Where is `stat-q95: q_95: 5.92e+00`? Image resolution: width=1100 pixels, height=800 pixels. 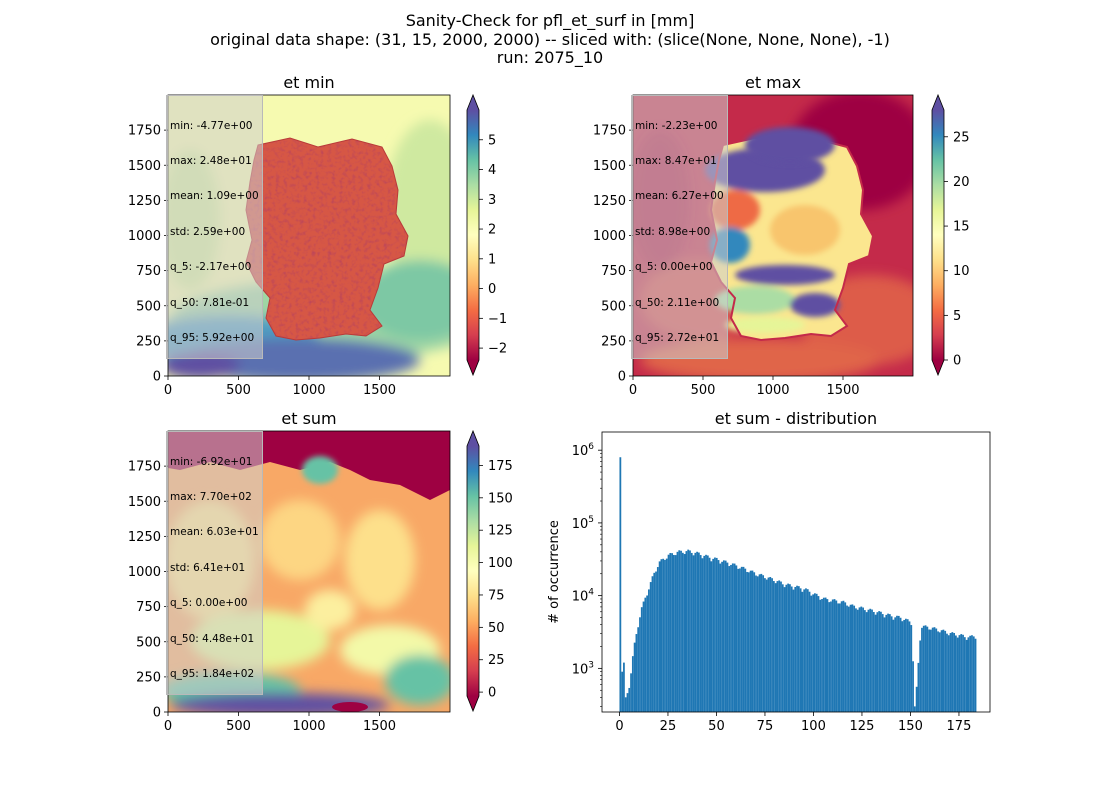 stat-q95: q_95: 5.92e+00 is located at coordinates (212, 337).